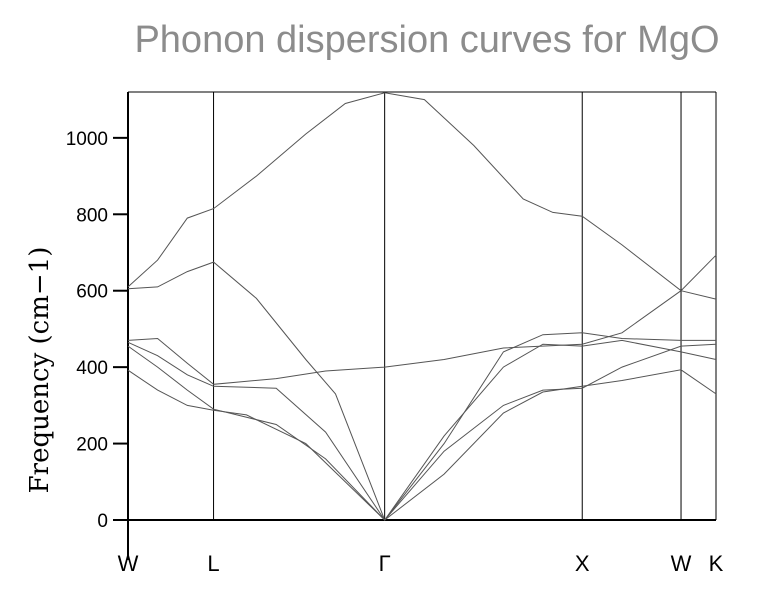  I want to click on y-tick-label: 0, so click(102, 521).